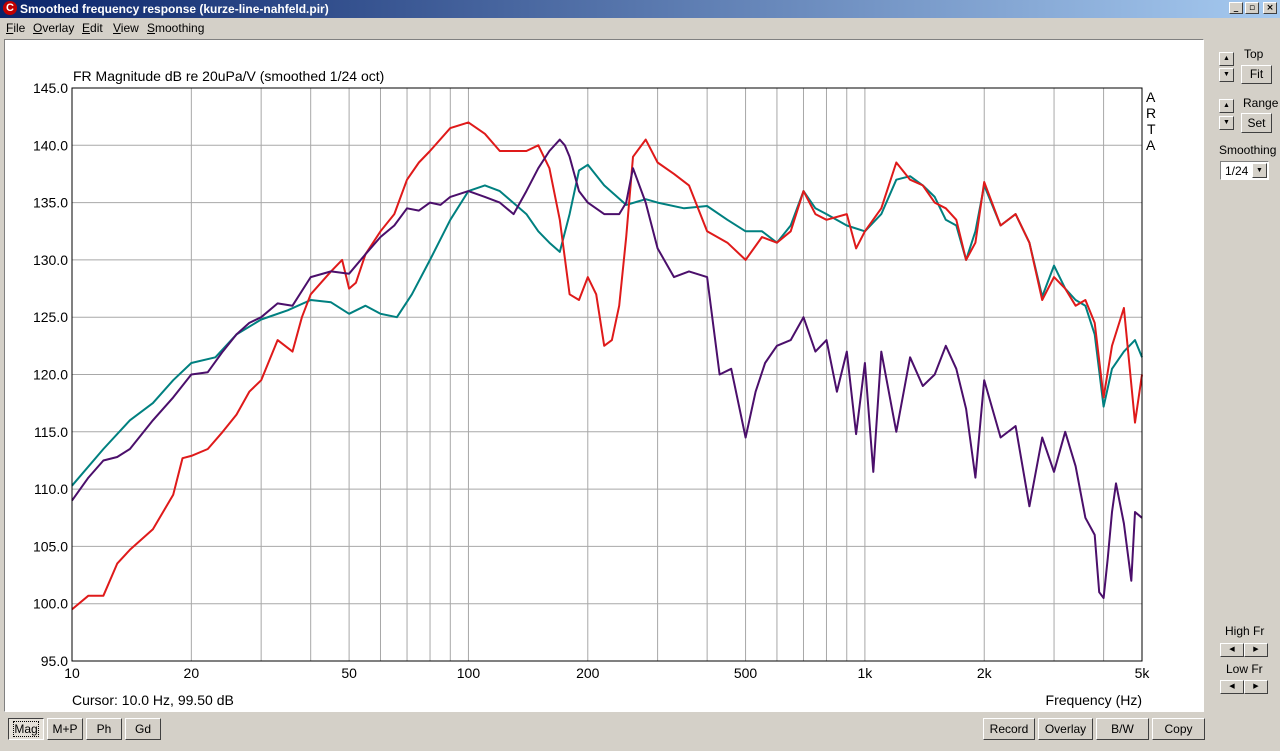 The width and height of the screenshot is (1280, 751). I want to click on high-fr-label: High Fr, so click(1245, 631).